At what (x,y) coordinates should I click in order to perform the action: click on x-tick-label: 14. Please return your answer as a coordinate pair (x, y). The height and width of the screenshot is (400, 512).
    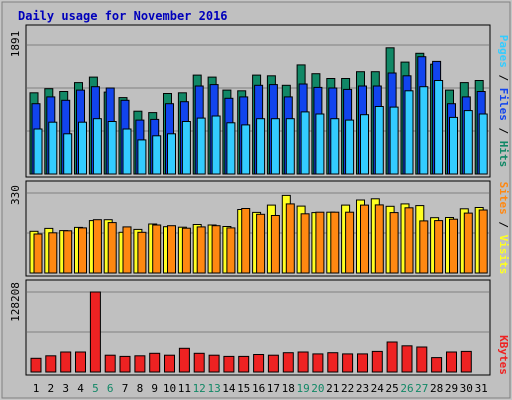
    Looking at the image, I should click on (229, 388).